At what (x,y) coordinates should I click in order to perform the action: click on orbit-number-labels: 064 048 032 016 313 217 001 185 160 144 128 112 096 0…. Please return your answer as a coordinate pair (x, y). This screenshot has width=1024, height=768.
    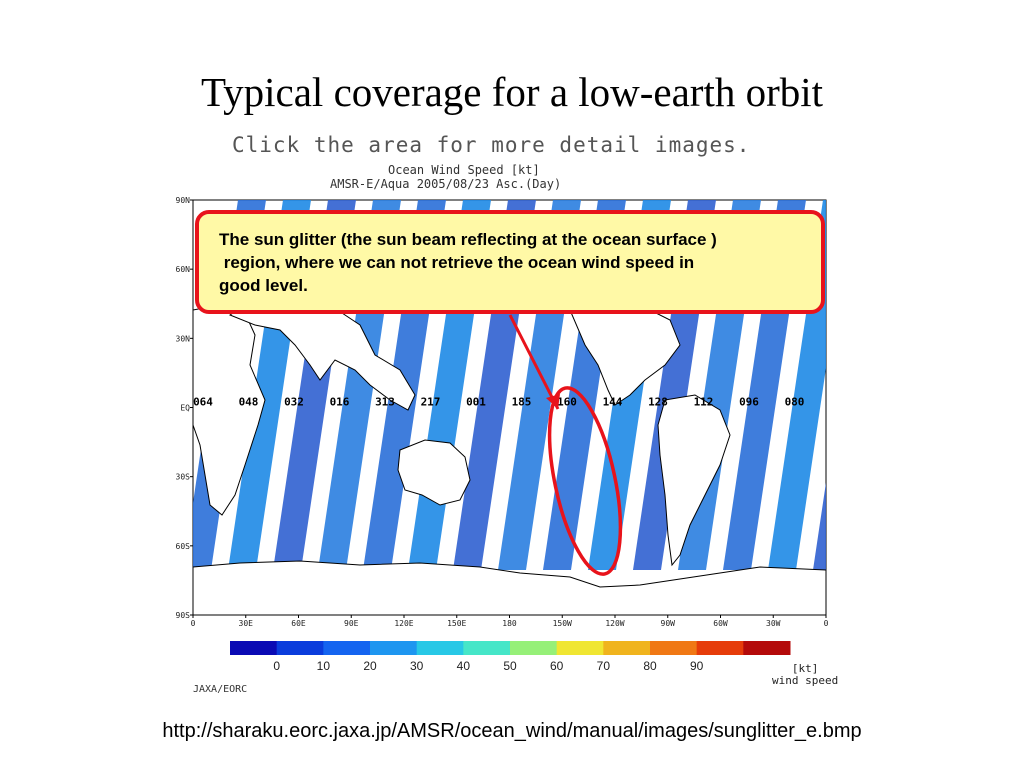
    Looking at the image, I should click on (498, 402).